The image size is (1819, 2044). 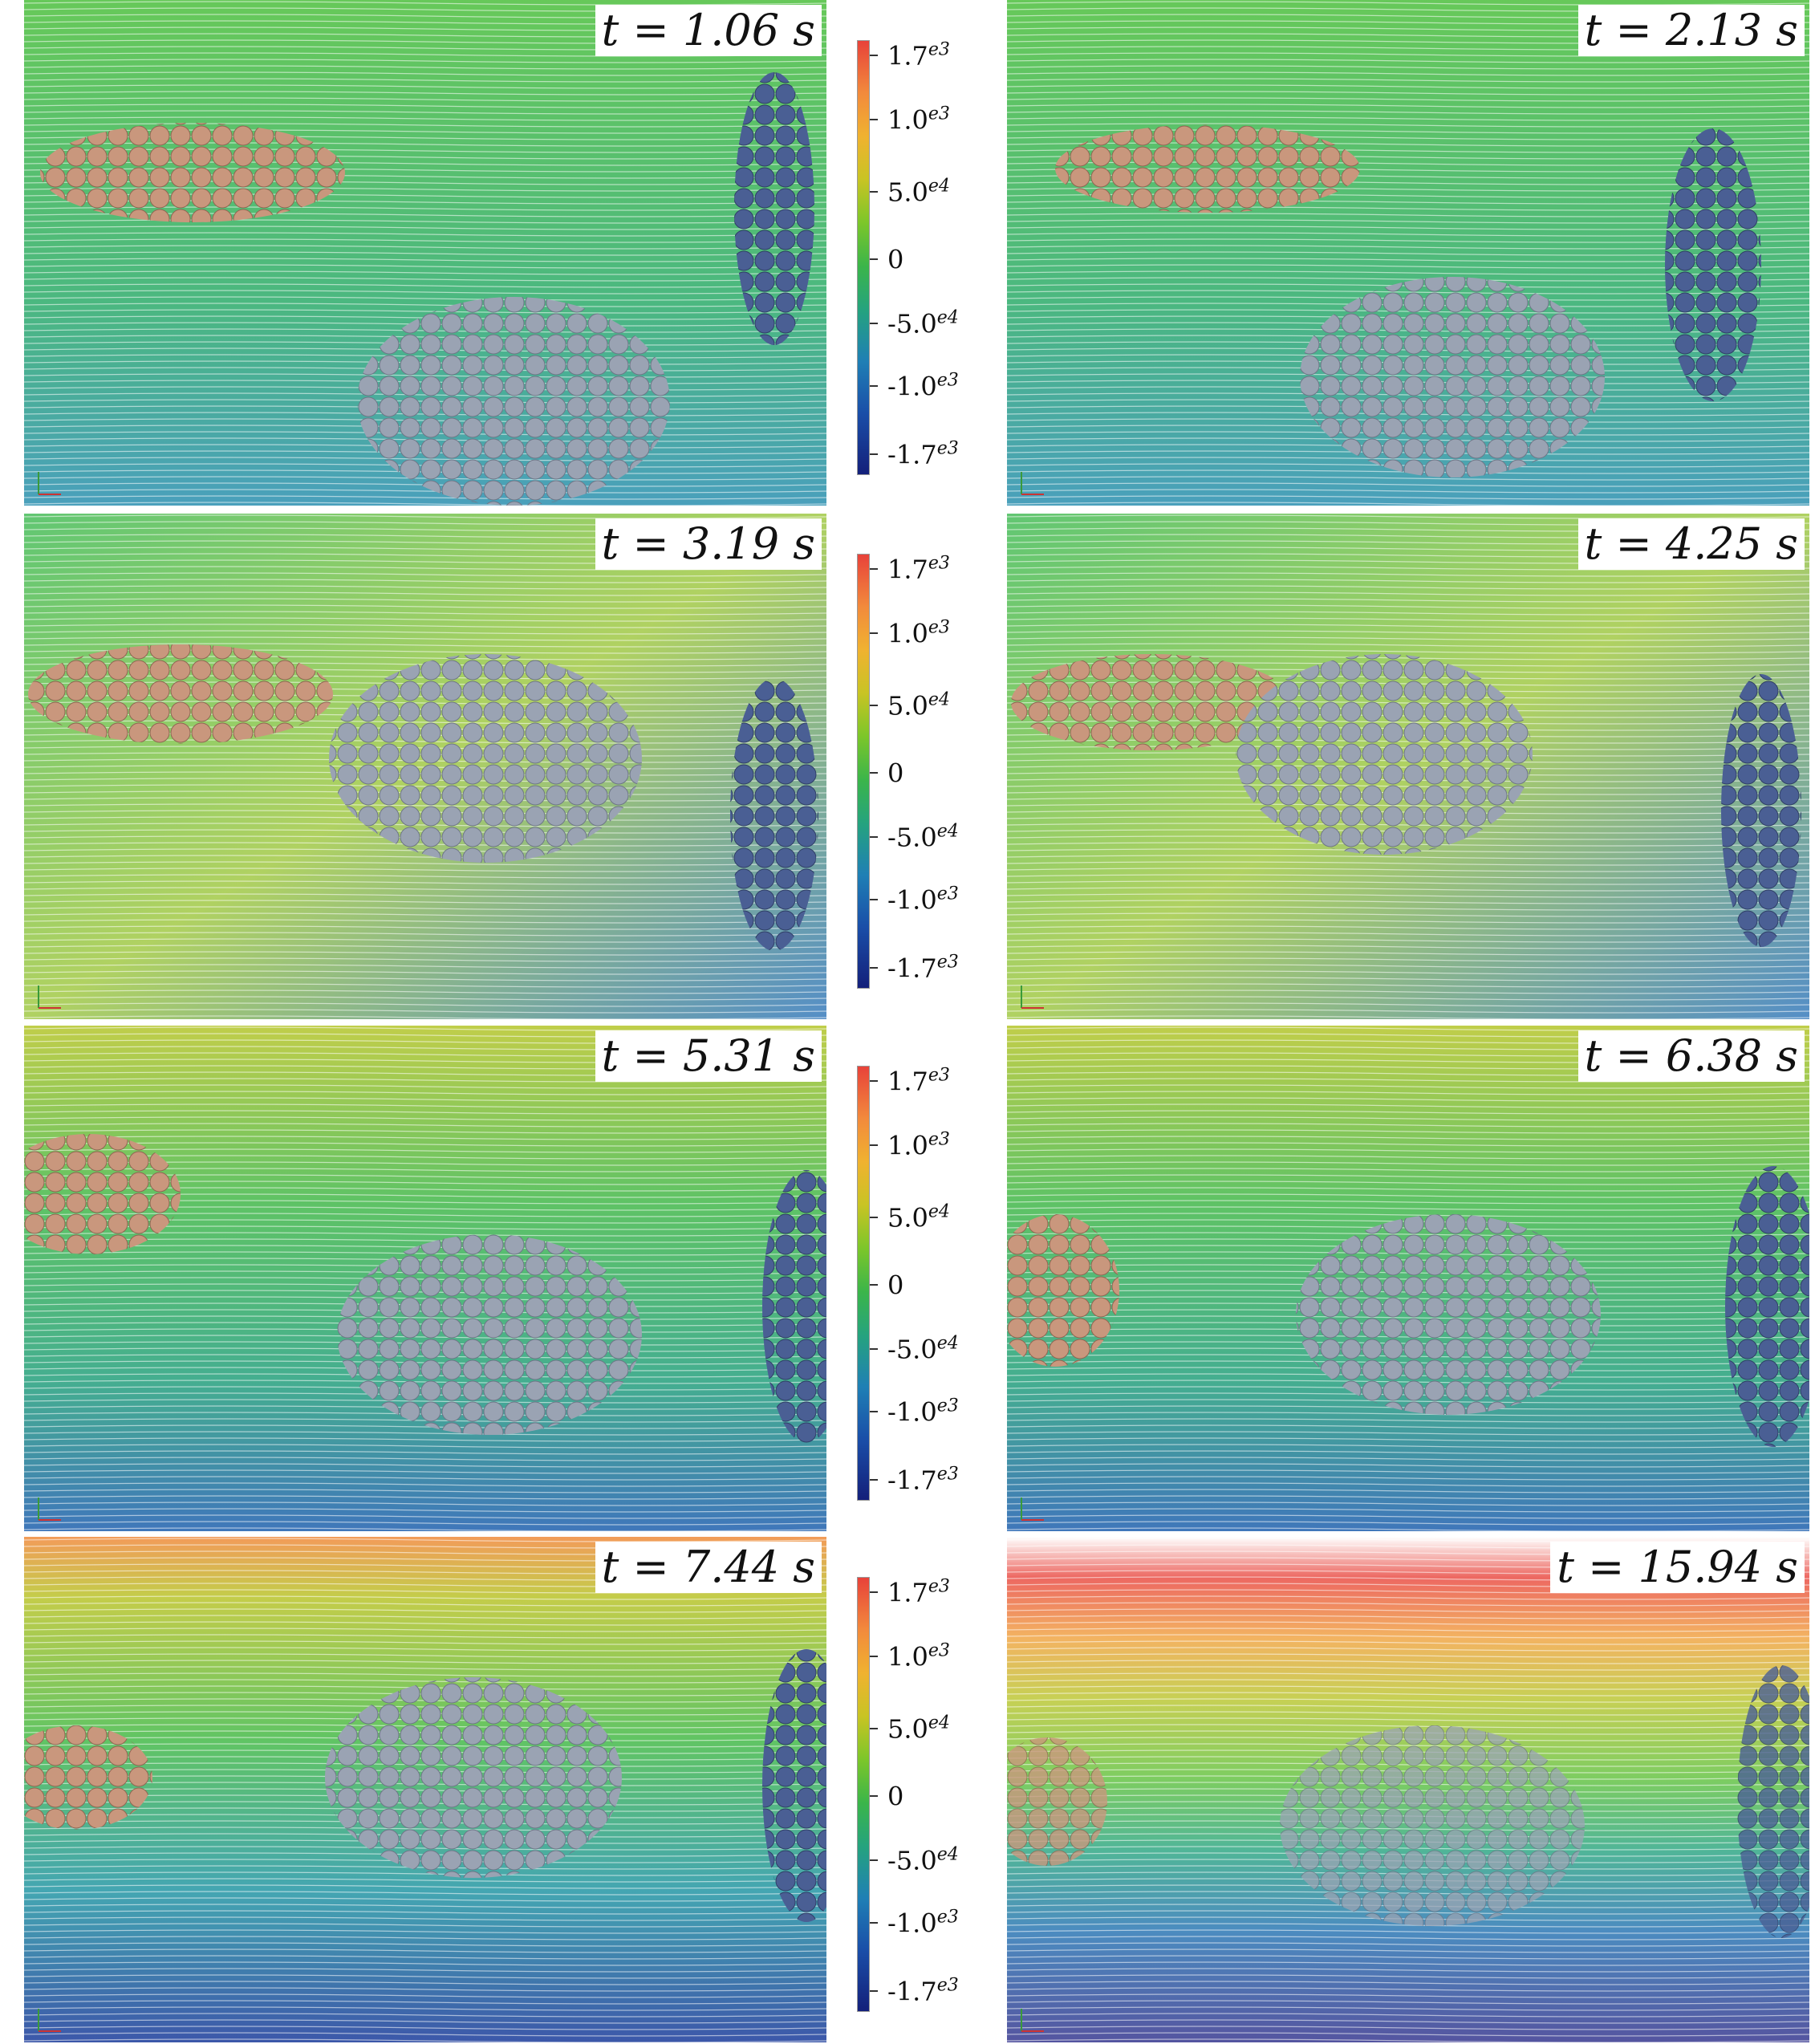 I want to click on panel-t3: t = 3.19 s, so click(x=425, y=766).